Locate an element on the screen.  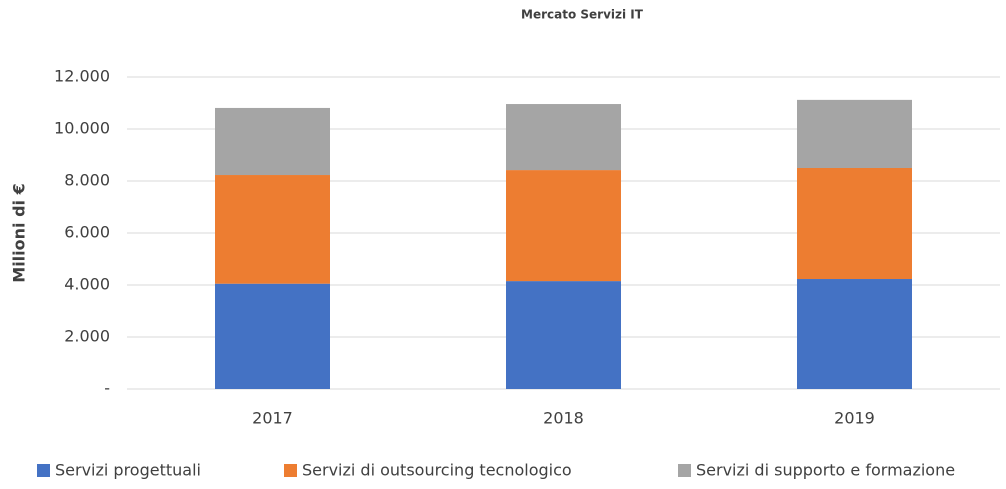
y-tick-label: 12.000 is located at coordinates (82, 76).